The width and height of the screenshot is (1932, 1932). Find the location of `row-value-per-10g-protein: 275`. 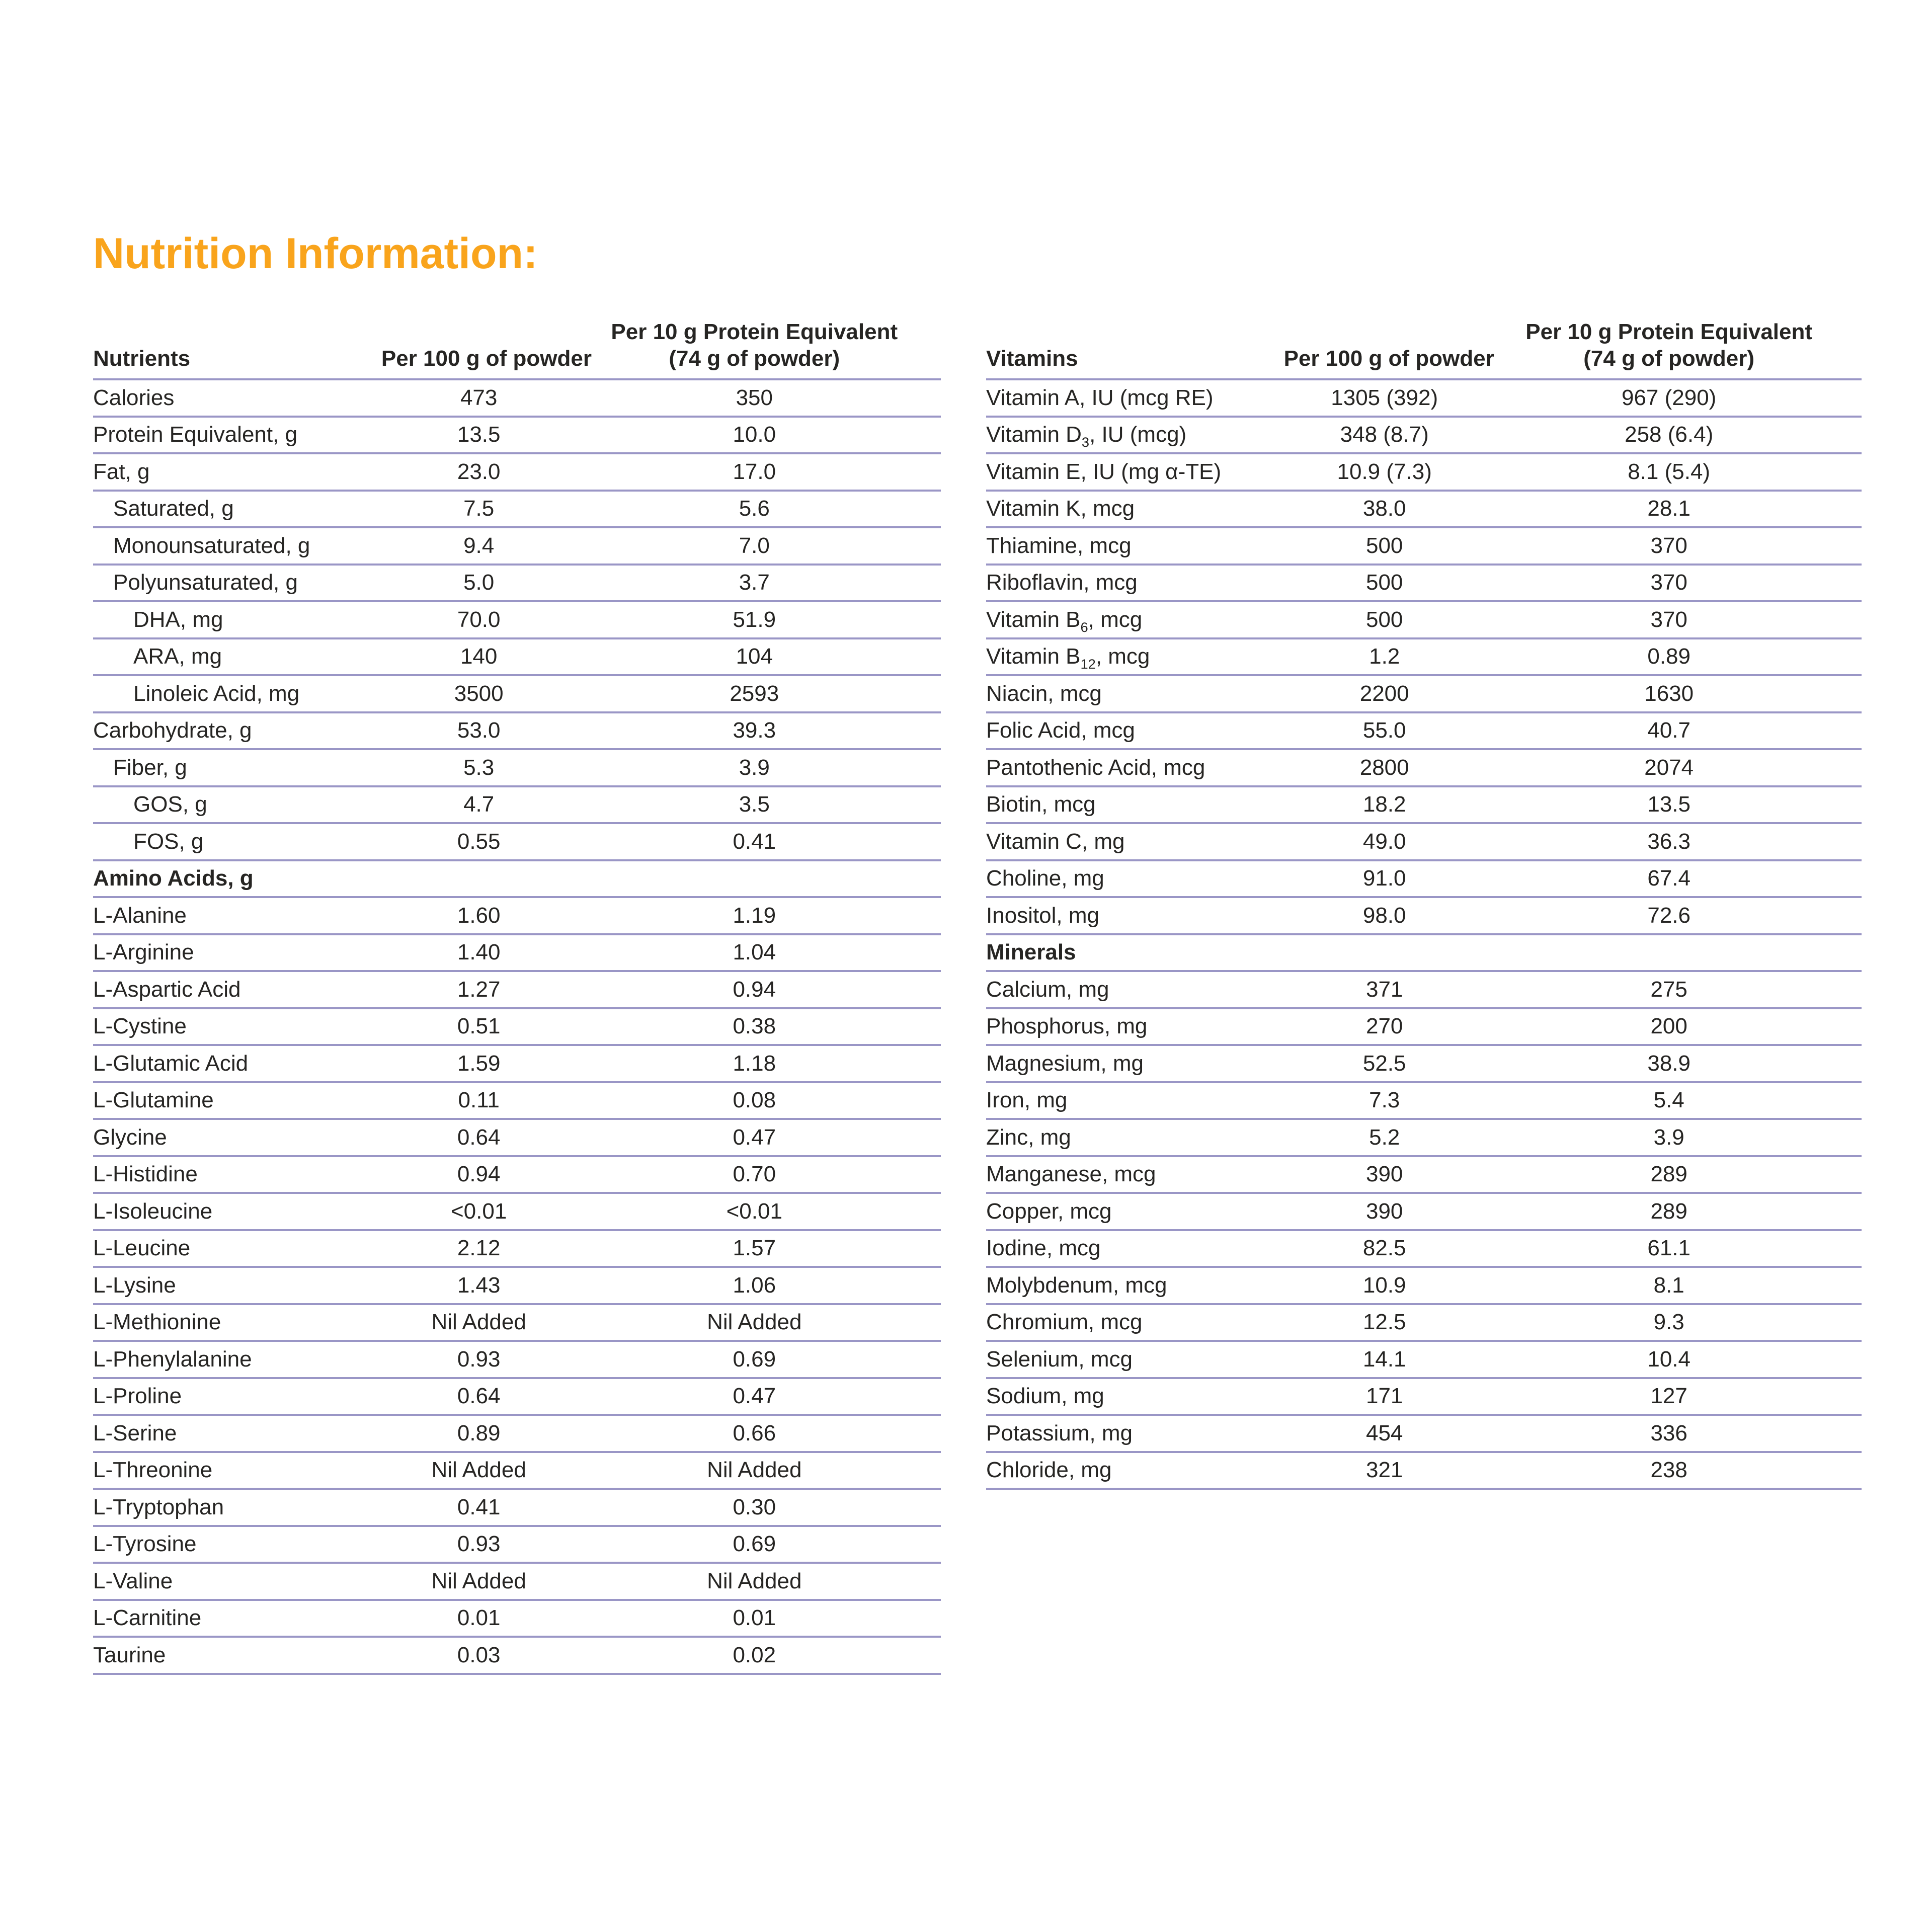

row-value-per-10g-protein: 275 is located at coordinates (1669, 989).